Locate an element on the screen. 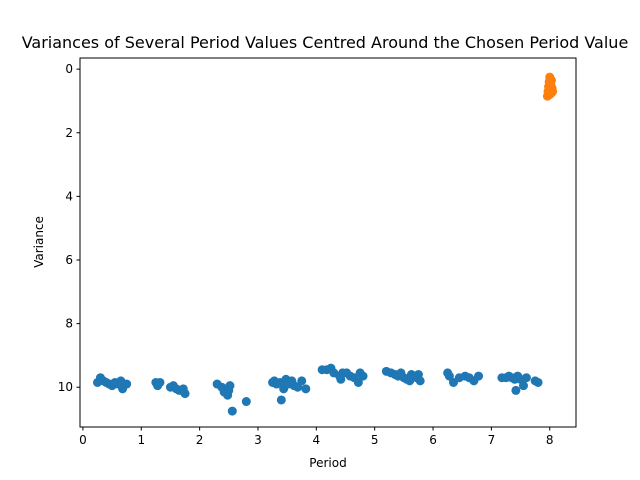 This screenshot has height=480, width=640. y-tick-label: 6 is located at coordinates (69, 260).